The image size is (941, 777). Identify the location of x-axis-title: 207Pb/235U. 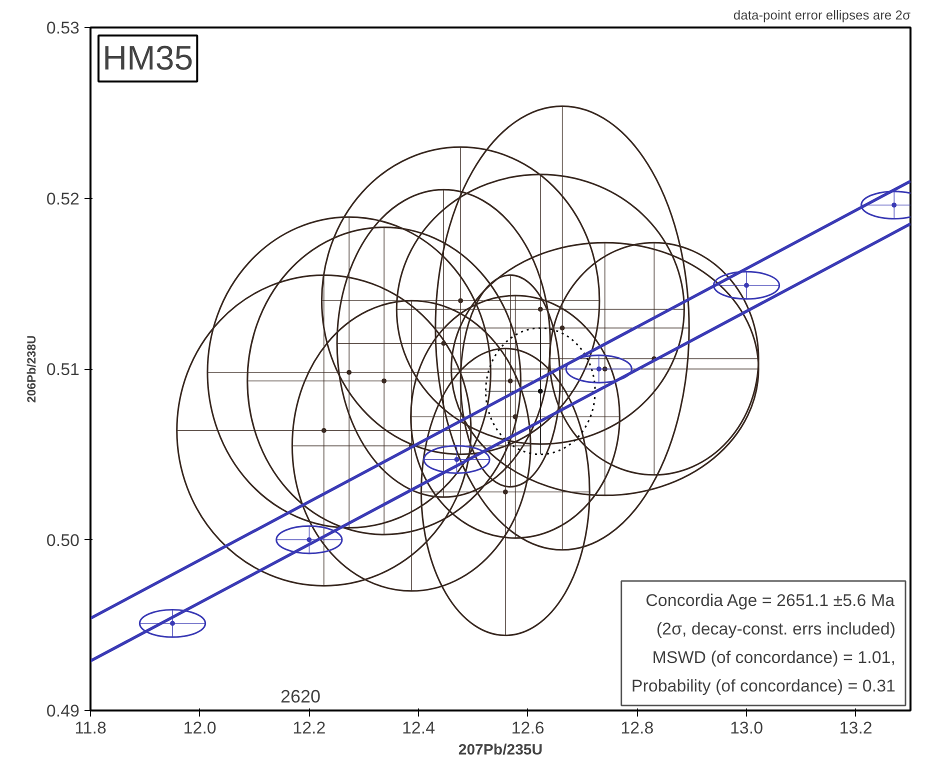
(500, 750).